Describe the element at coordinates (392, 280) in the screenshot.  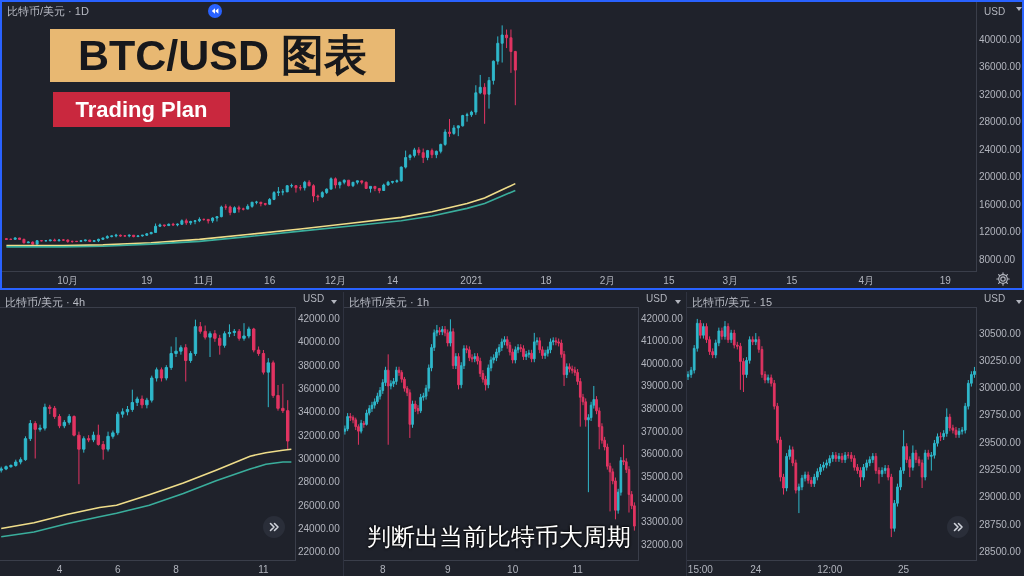
I see `x-tick-label: 14` at that location.